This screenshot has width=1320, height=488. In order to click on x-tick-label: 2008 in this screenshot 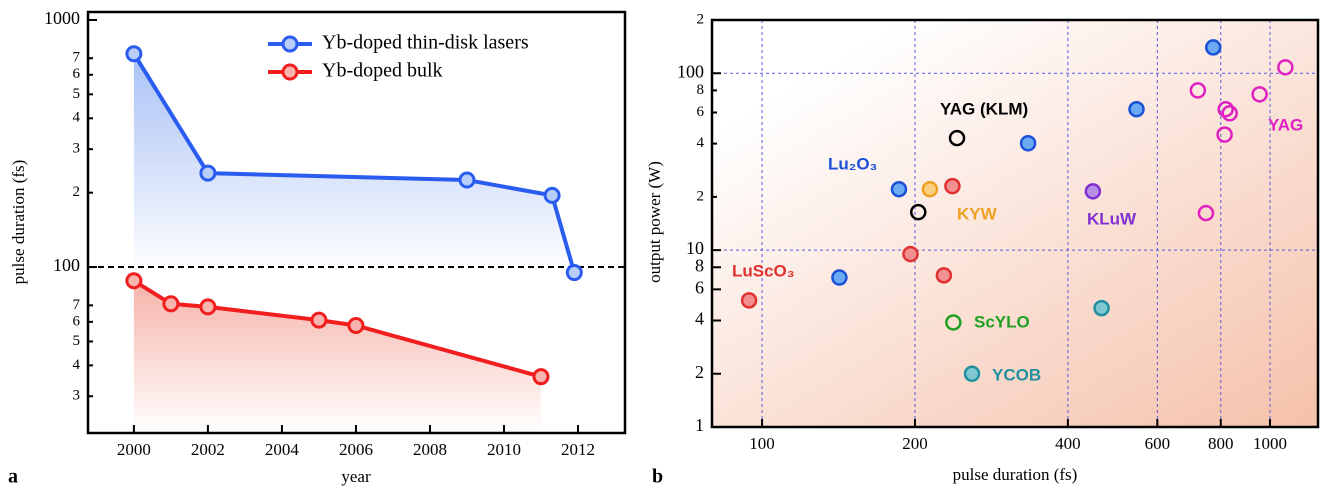, I will do `click(430, 449)`.